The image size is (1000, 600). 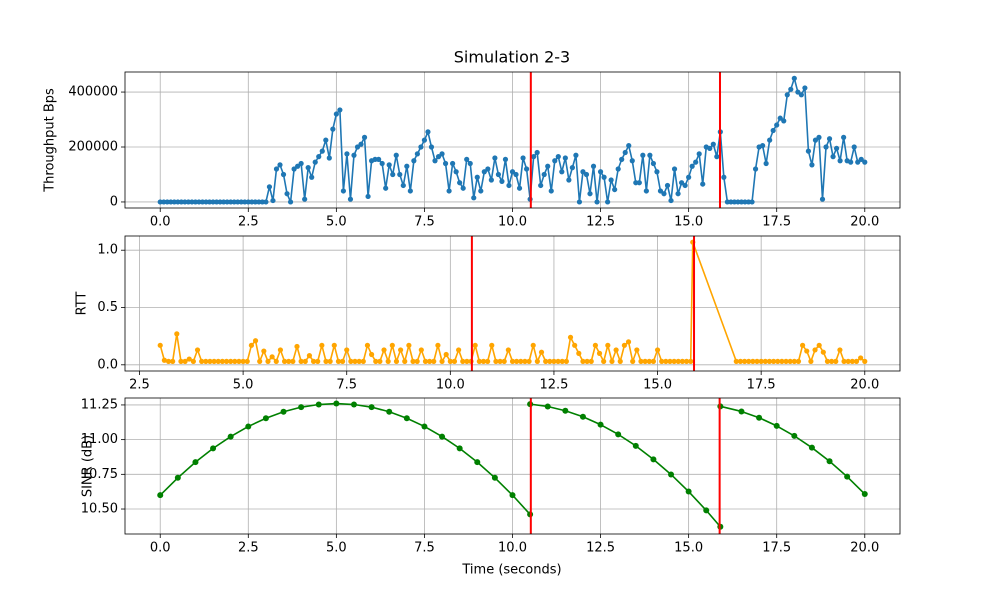 I want to click on data-line, so click(x=512, y=302).